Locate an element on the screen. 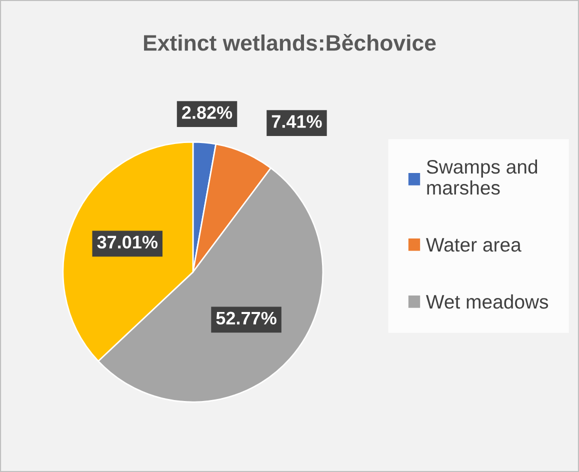  data-label: 7.41% is located at coordinates (297, 121).